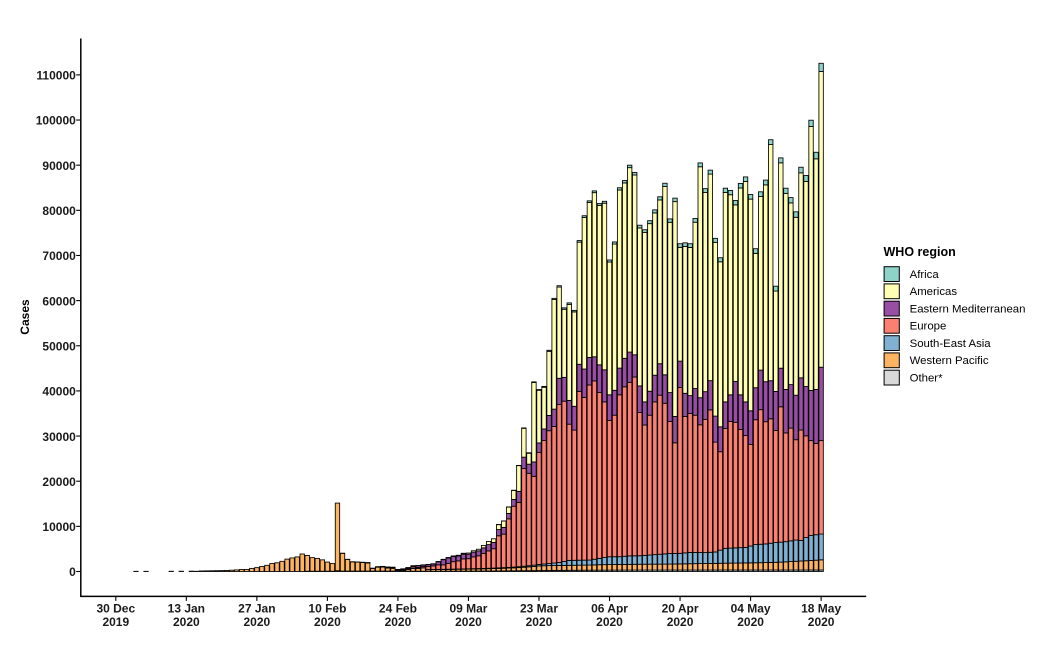  What do you see at coordinates (115, 608) in the screenshot?
I see `svg-text: 30 Dec` at bounding box center [115, 608].